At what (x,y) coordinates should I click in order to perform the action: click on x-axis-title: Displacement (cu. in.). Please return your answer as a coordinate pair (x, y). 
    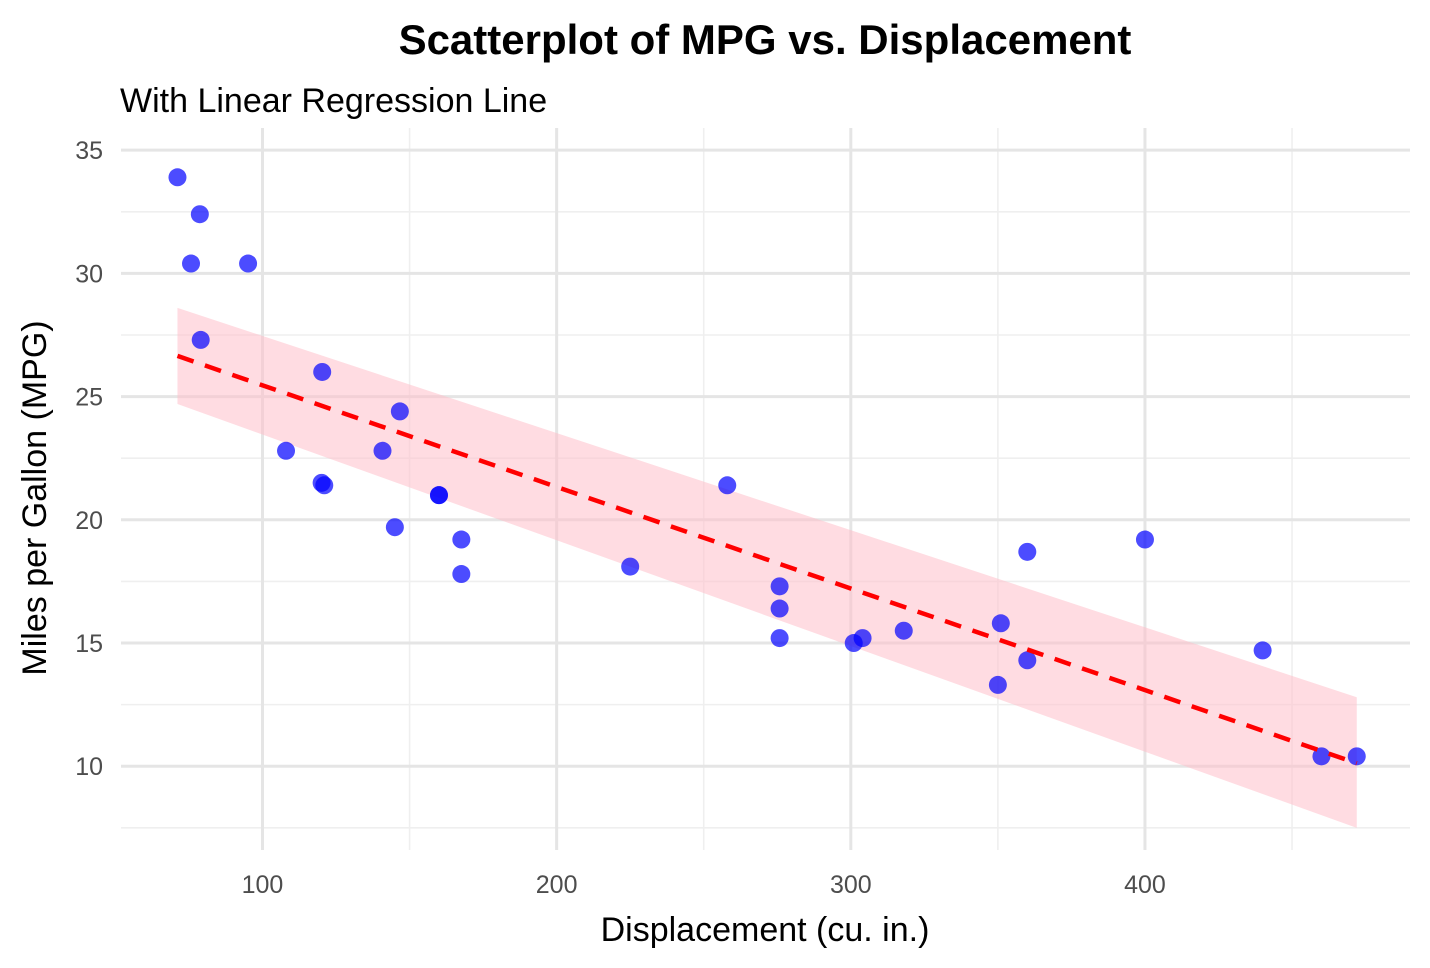
    Looking at the image, I should click on (765, 930).